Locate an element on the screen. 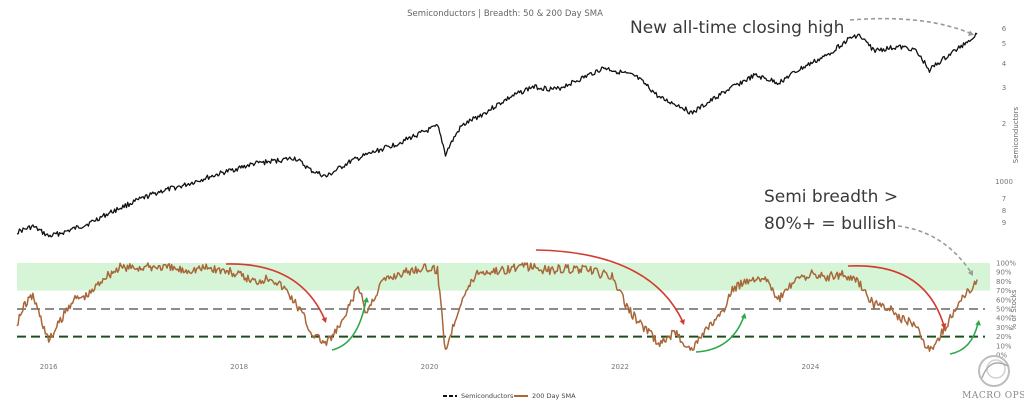 The height and width of the screenshot is (404, 1024). top-y-axis-title: Semiconductors is located at coordinates (1016, 134).